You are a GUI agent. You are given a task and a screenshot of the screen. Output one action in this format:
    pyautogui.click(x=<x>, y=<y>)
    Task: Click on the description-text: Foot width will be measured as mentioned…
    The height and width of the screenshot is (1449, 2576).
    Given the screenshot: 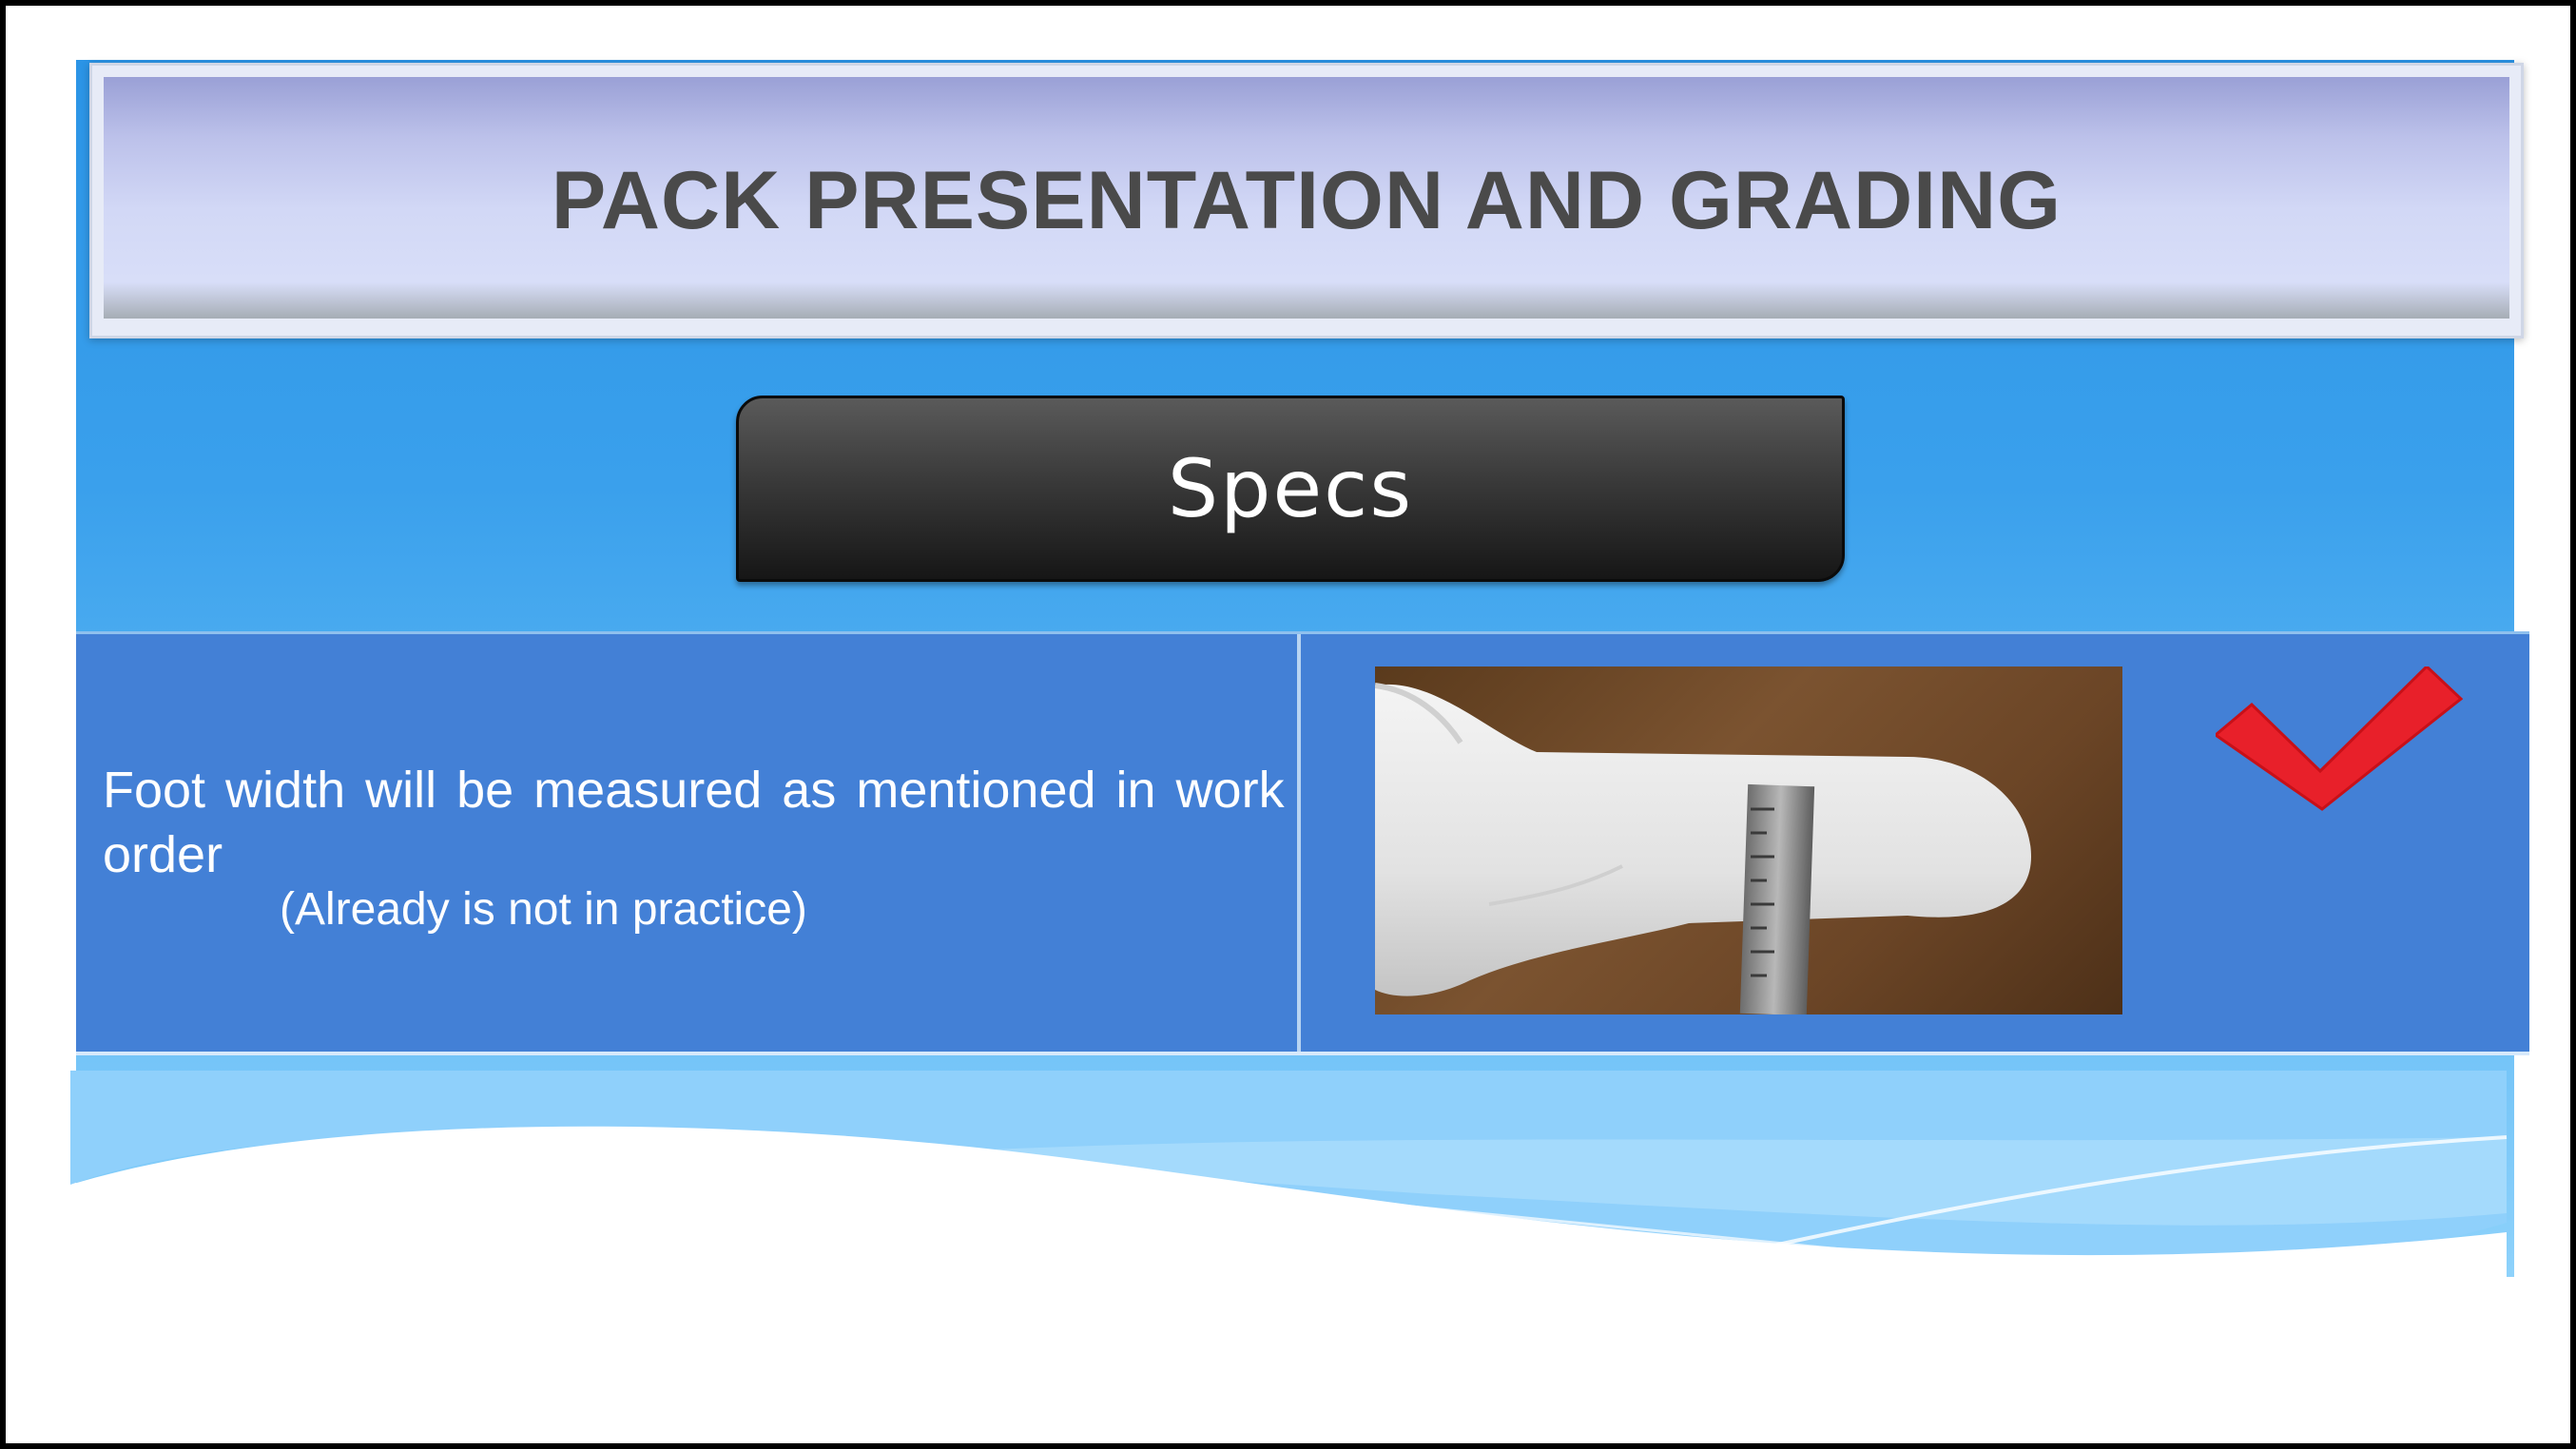 What is the action you would take?
    pyautogui.click(x=694, y=822)
    